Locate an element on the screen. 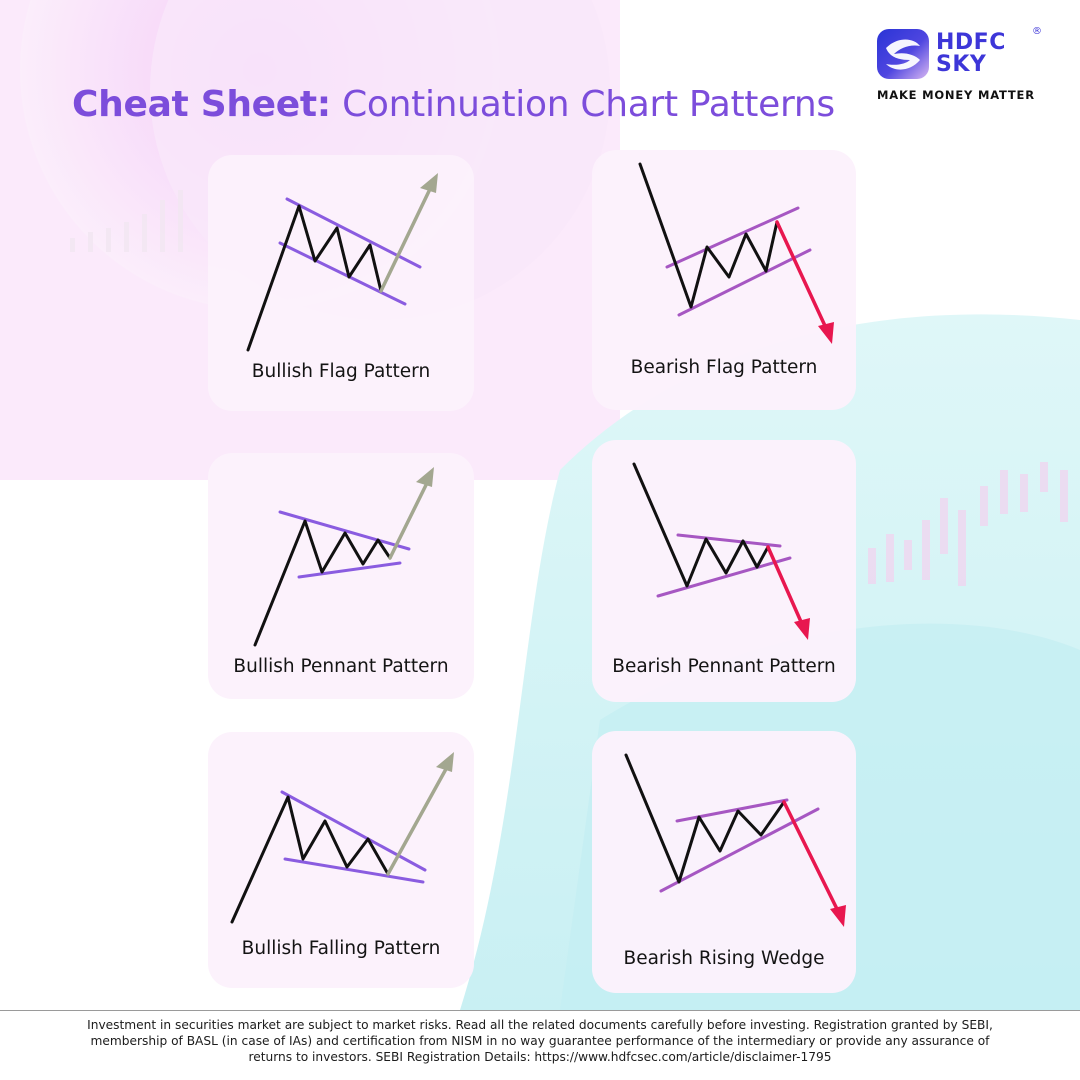 The height and width of the screenshot is (1080, 1080). brand-mark-icon is located at coordinates (903, 54).